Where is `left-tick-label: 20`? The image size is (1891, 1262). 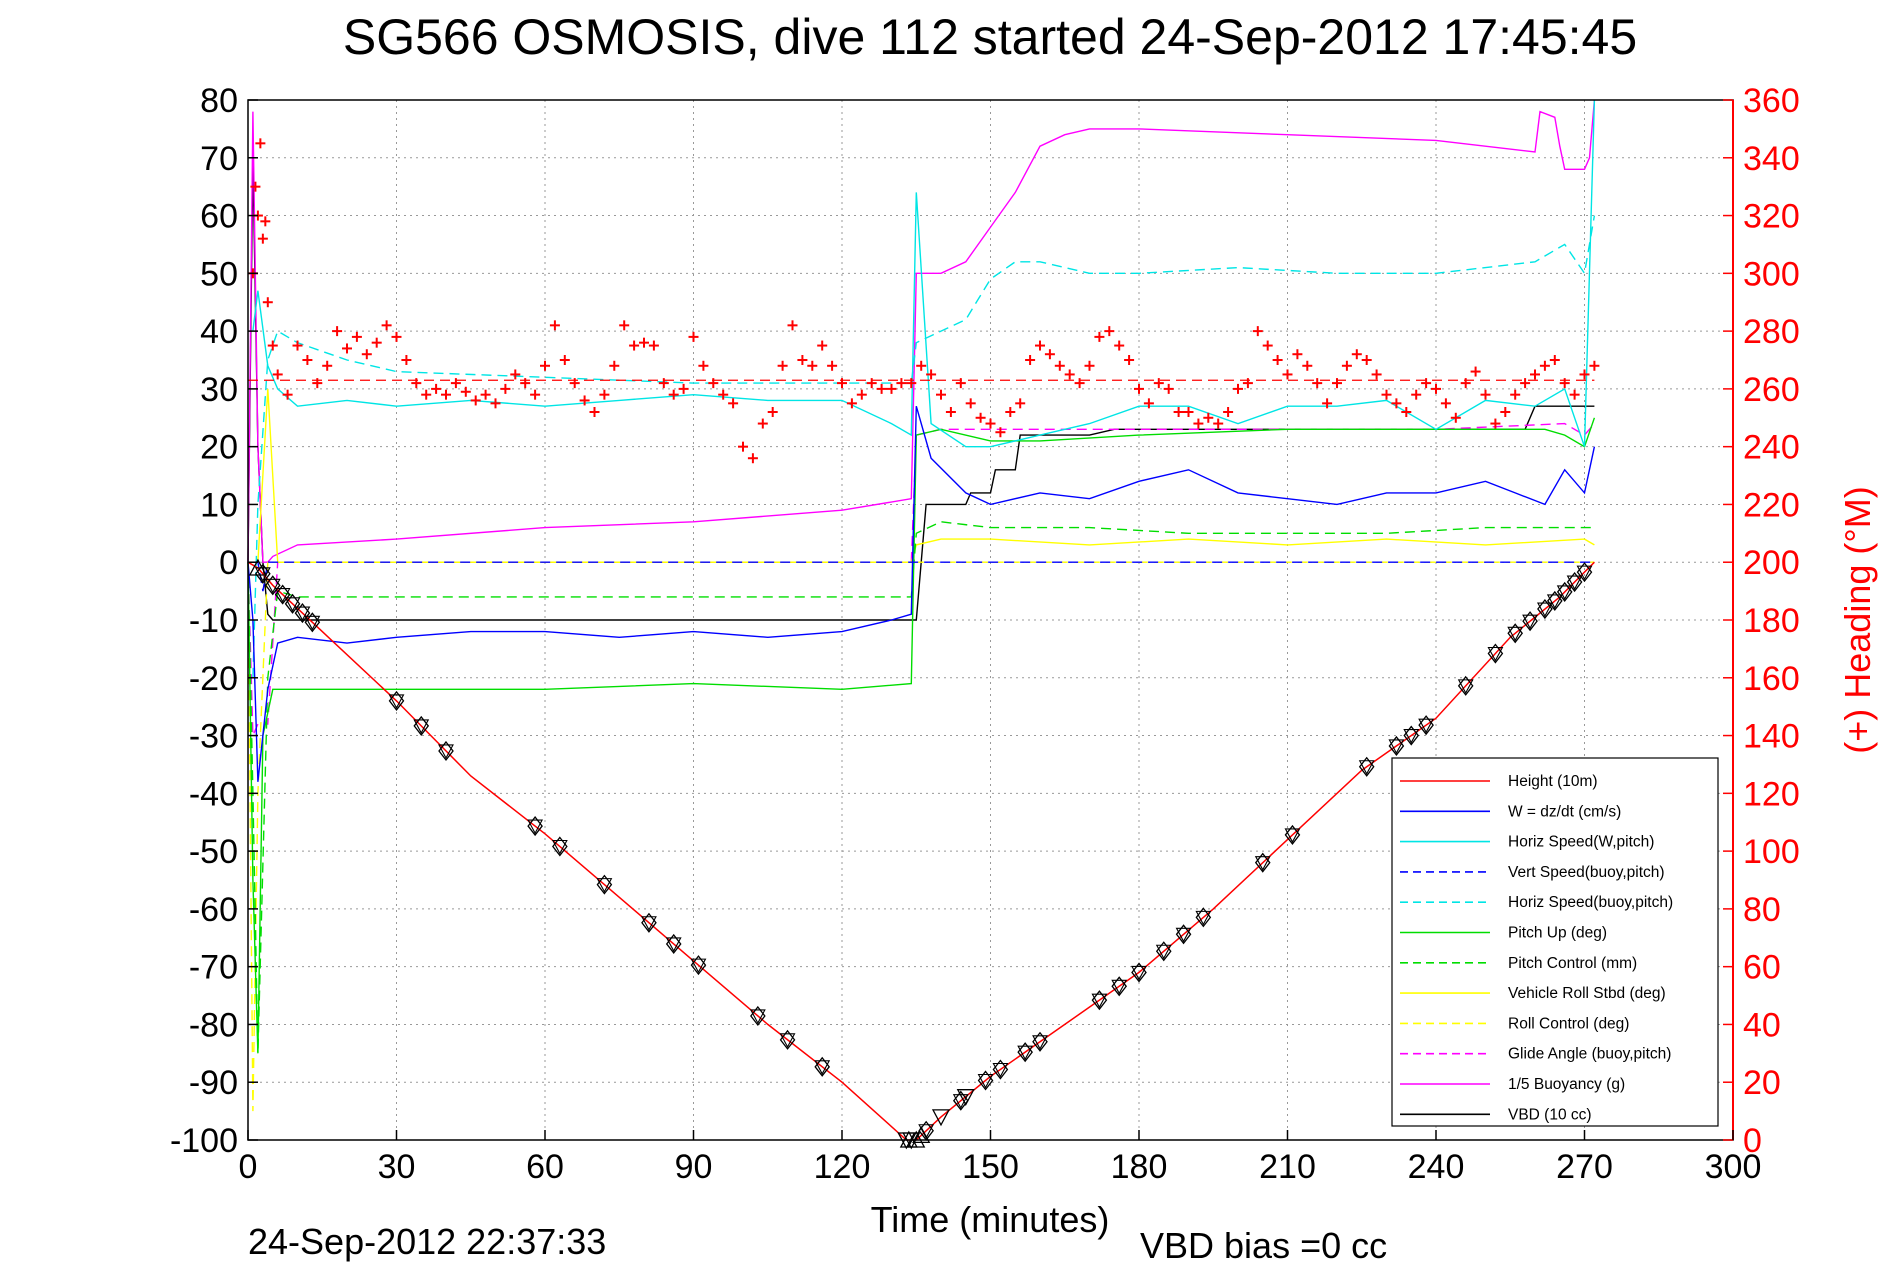 left-tick-label: 20 is located at coordinates (219, 448).